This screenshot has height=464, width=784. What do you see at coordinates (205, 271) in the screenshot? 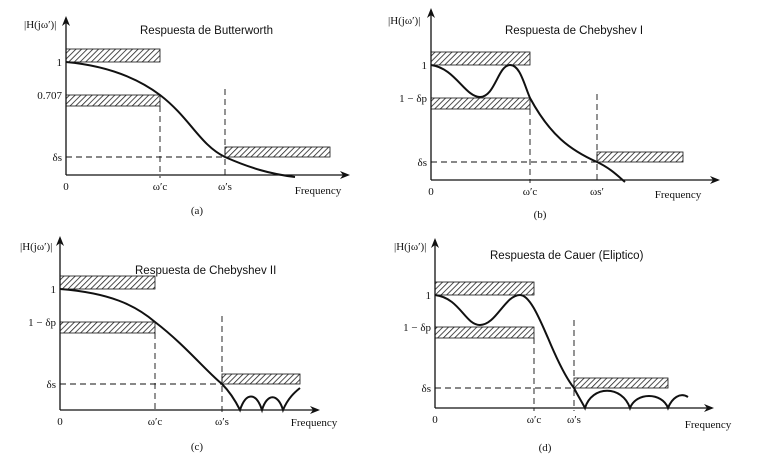
I see `panel-title: Respuesta de Chebyshev II` at bounding box center [205, 271].